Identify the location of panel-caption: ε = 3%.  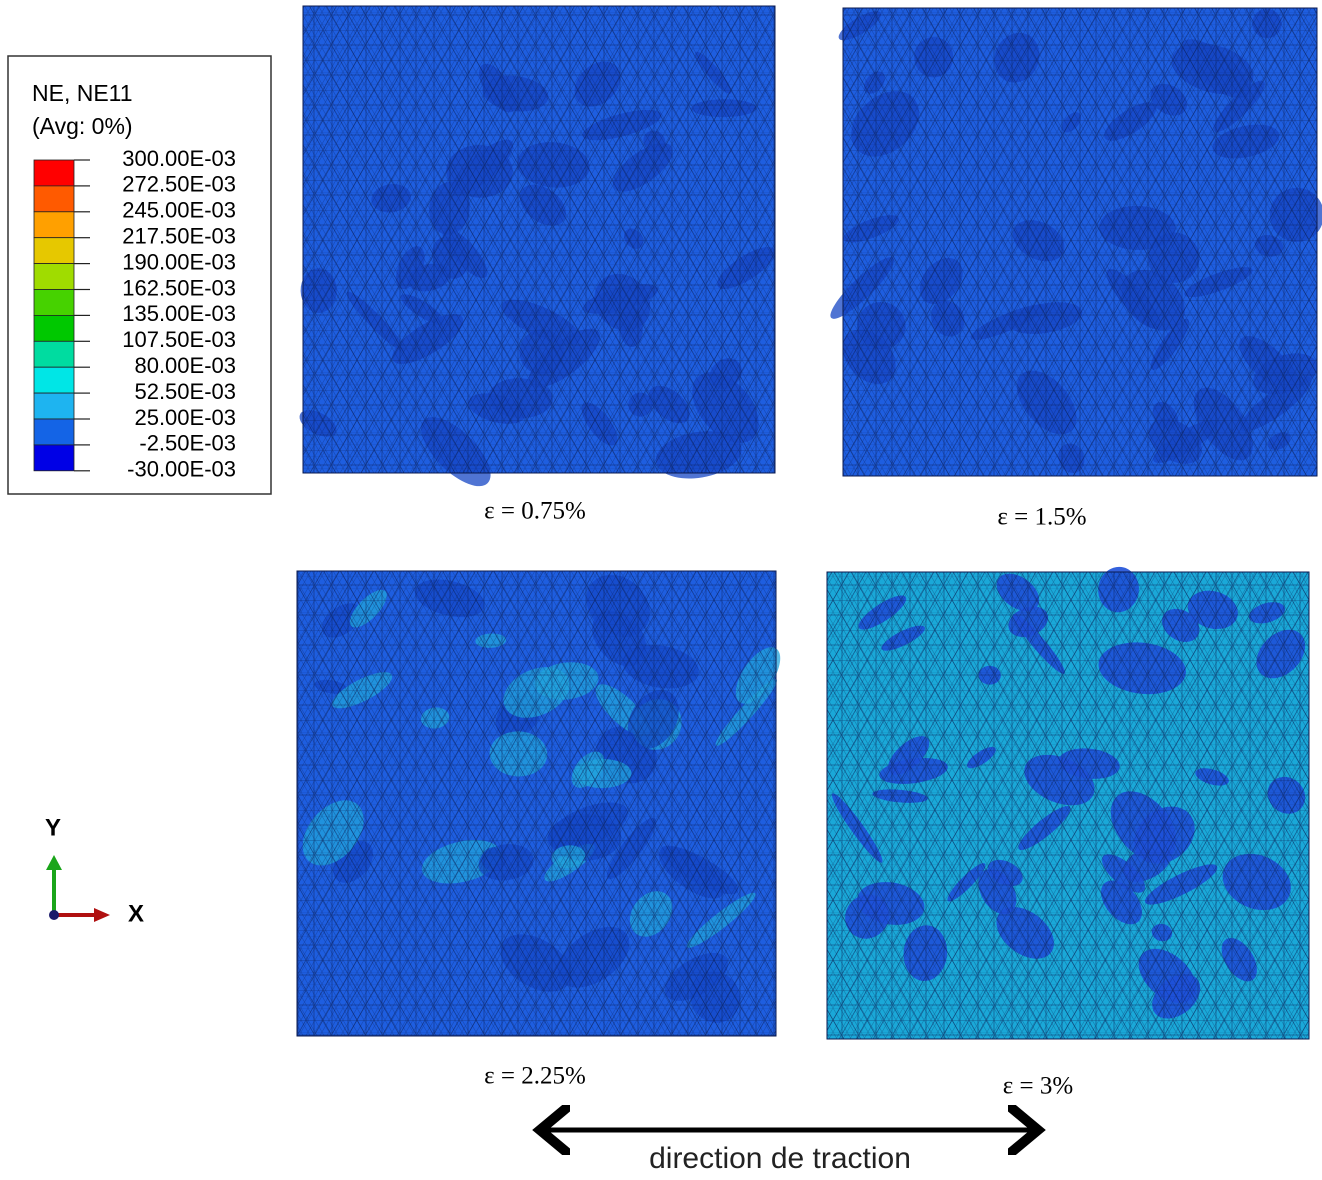
(1038, 1086).